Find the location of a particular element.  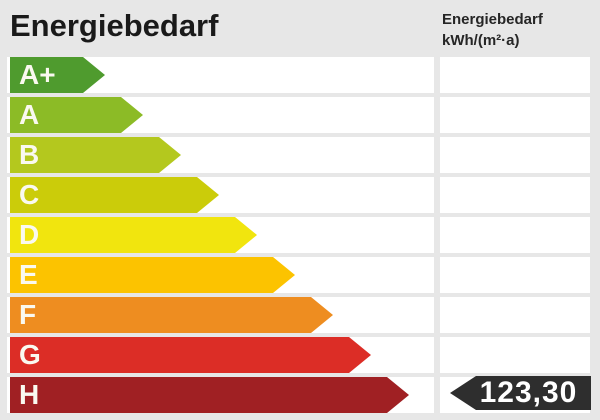

energy-class-arrow-b: B is located at coordinates (95, 155).